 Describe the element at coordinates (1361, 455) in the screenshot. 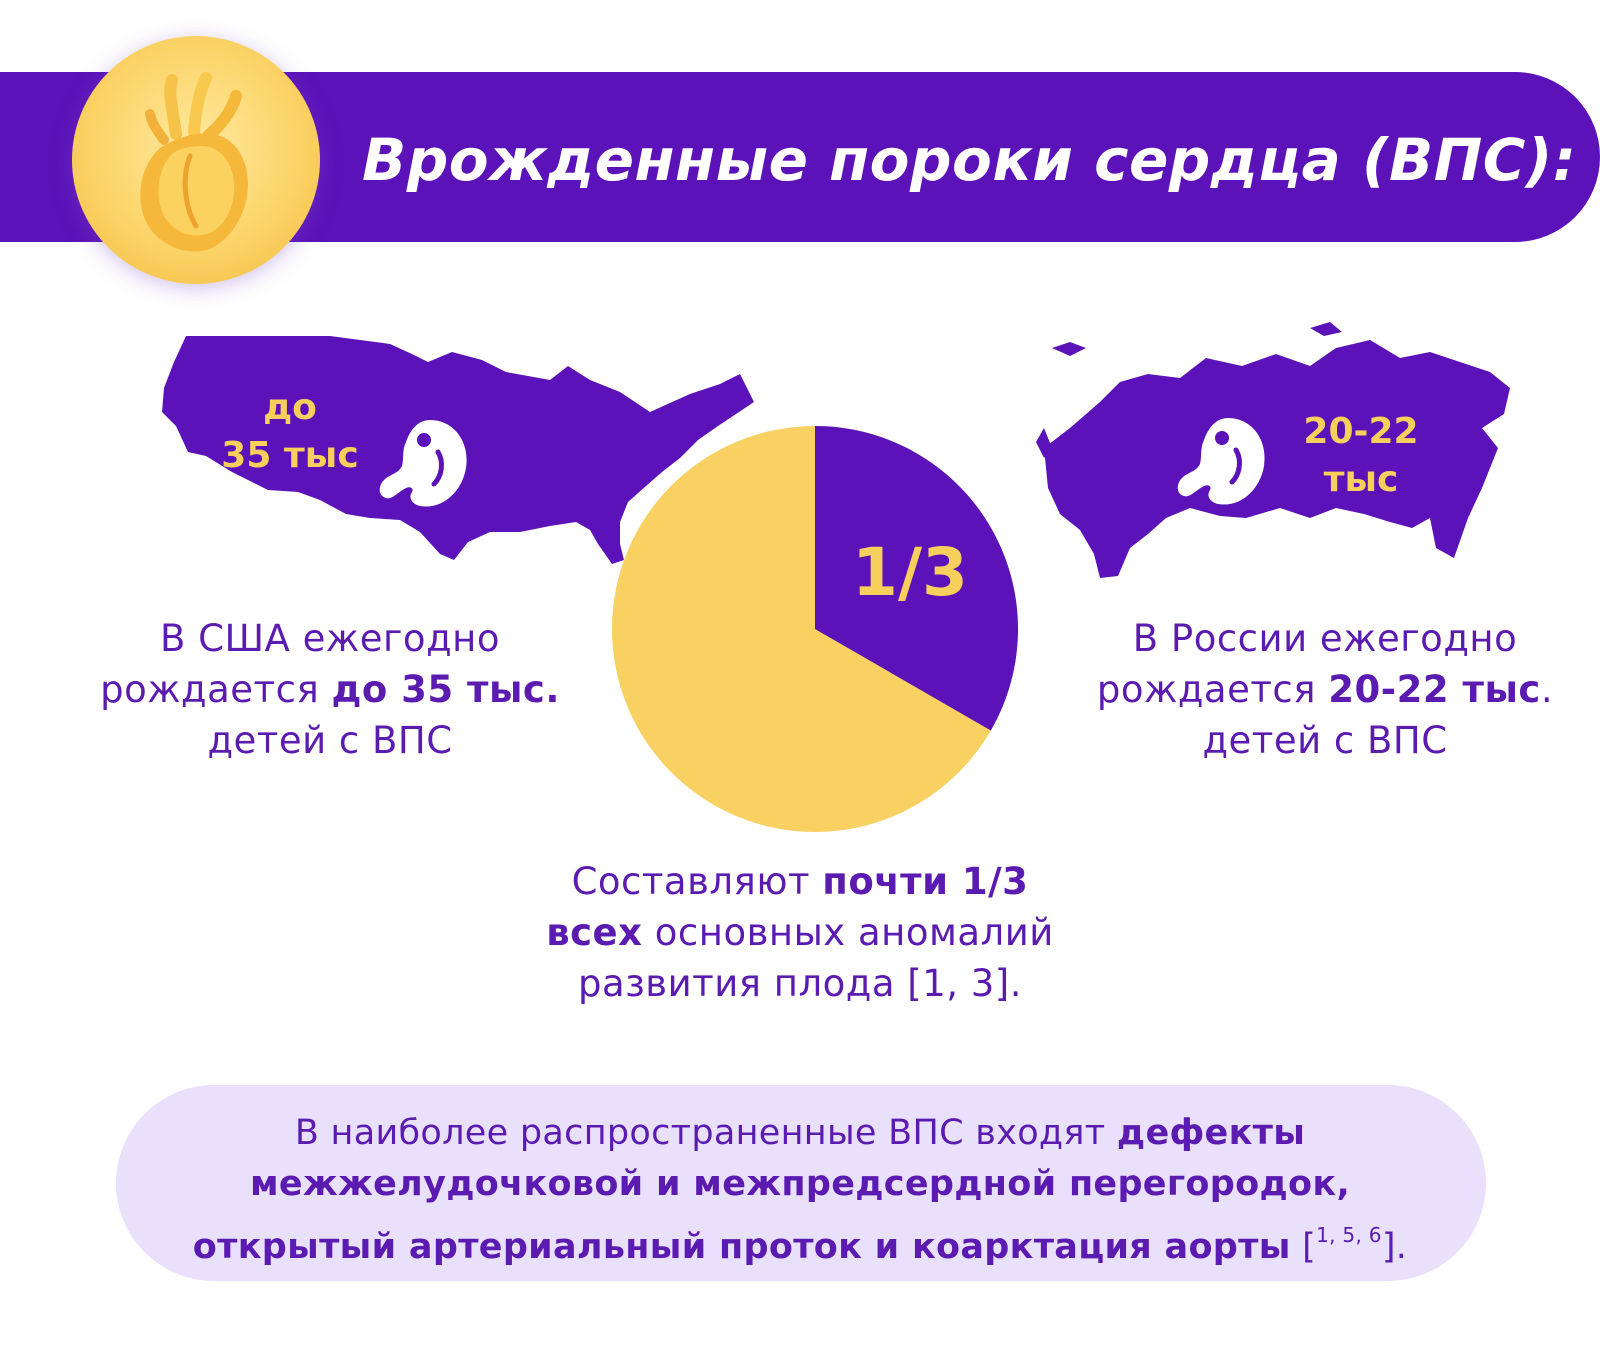

I see `russia-map-label: 20-22 тыс` at that location.